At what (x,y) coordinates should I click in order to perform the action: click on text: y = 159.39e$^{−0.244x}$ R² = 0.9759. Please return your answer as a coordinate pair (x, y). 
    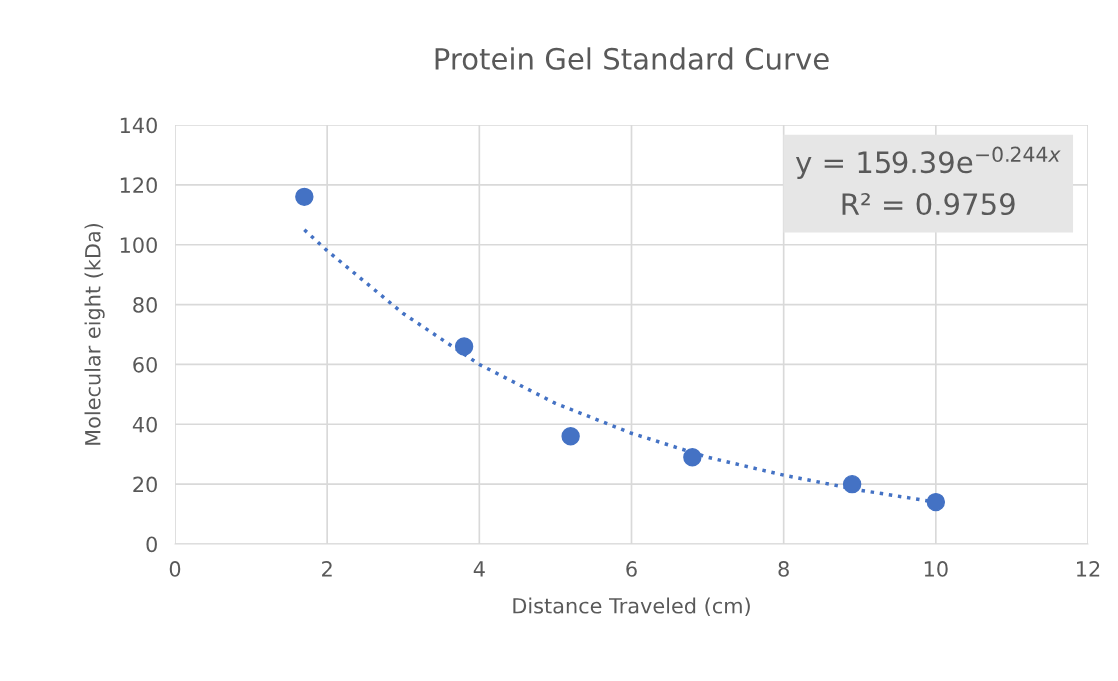
    Looking at the image, I should click on (928, 181).